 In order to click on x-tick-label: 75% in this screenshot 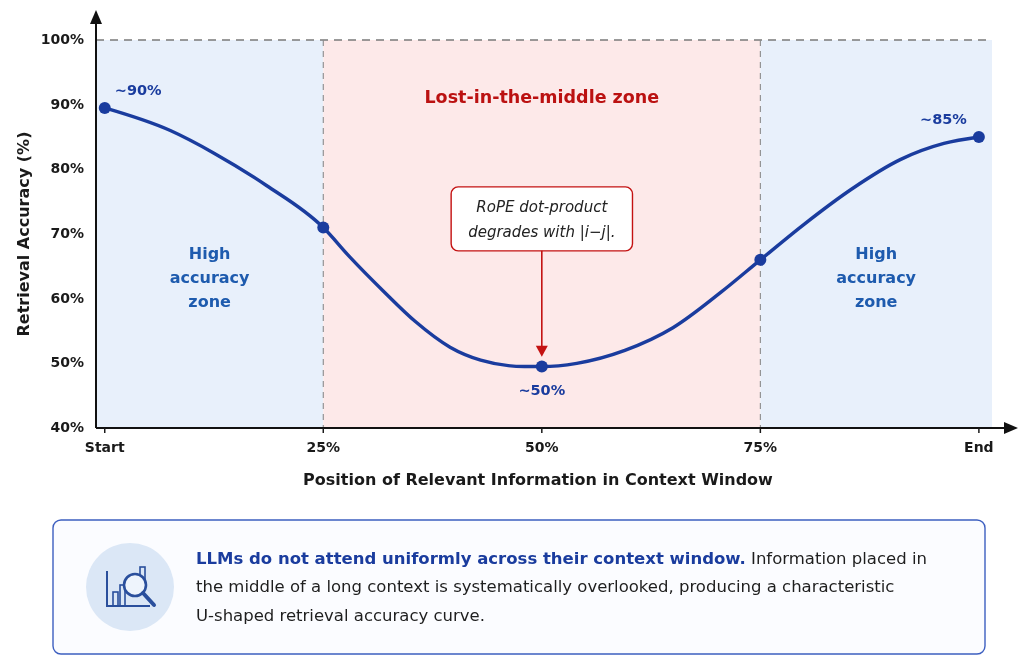, I will do `click(760, 447)`.